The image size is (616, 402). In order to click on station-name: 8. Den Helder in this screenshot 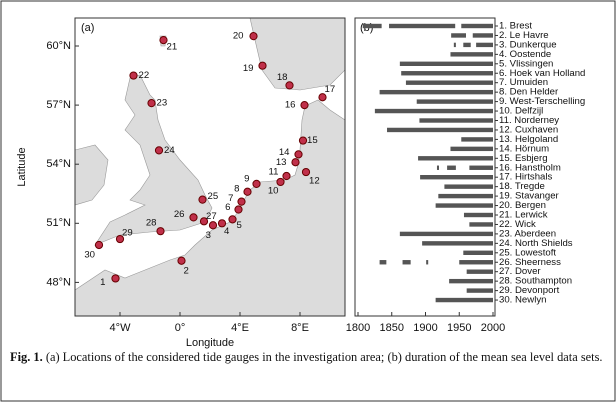, I will do `click(529, 92)`.